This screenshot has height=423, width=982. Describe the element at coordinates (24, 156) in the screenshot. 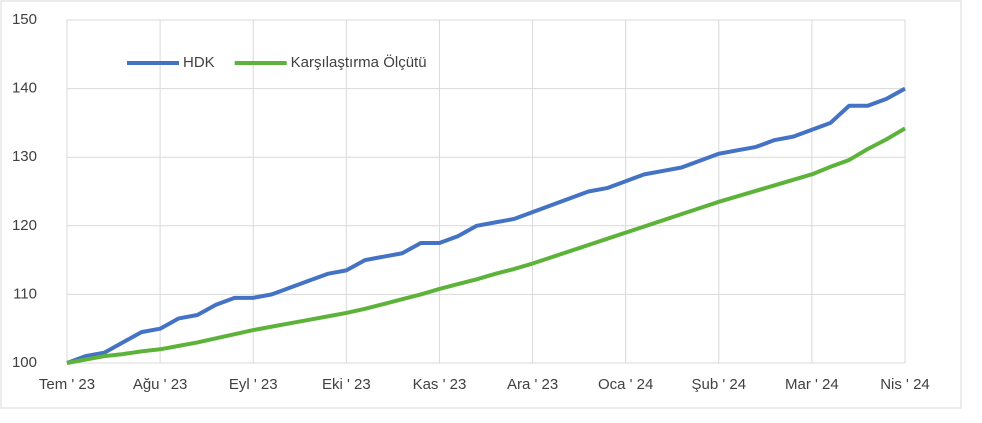

I see `y-tick-label: 130` at that location.